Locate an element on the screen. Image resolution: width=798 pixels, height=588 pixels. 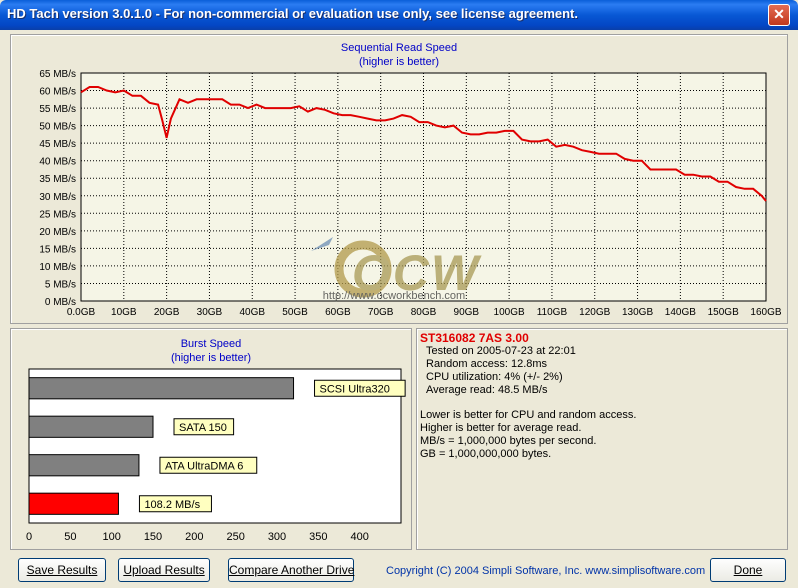
burst-x-tick-label: 0 is located at coordinates (29, 537).